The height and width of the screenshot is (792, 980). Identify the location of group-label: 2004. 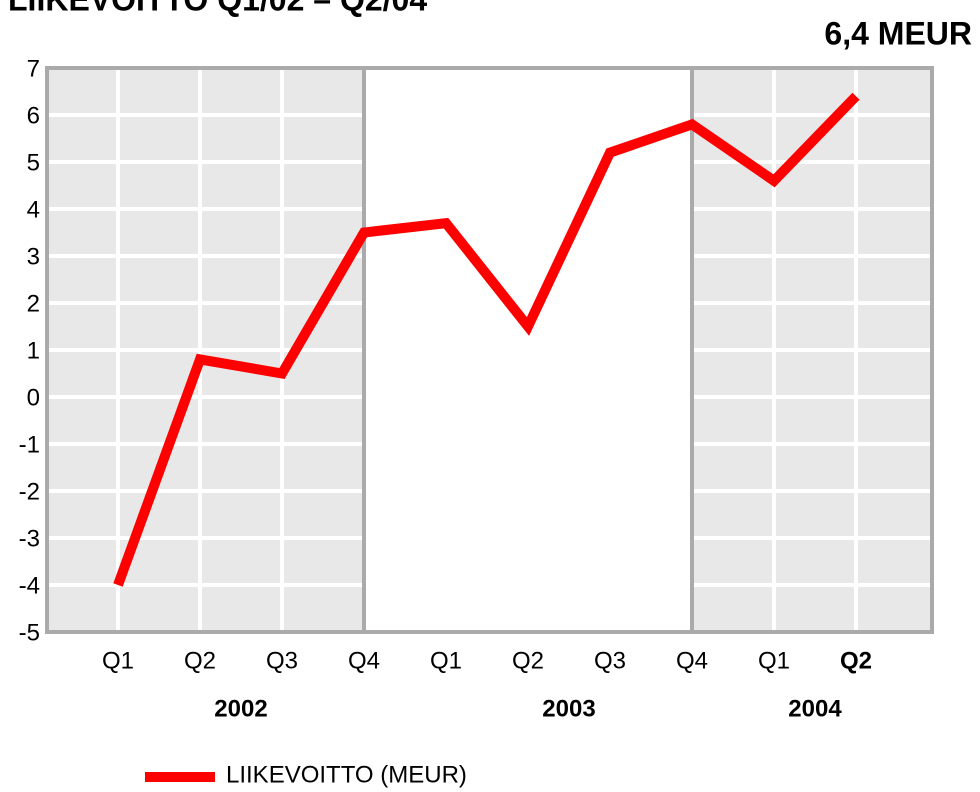
(815, 708).